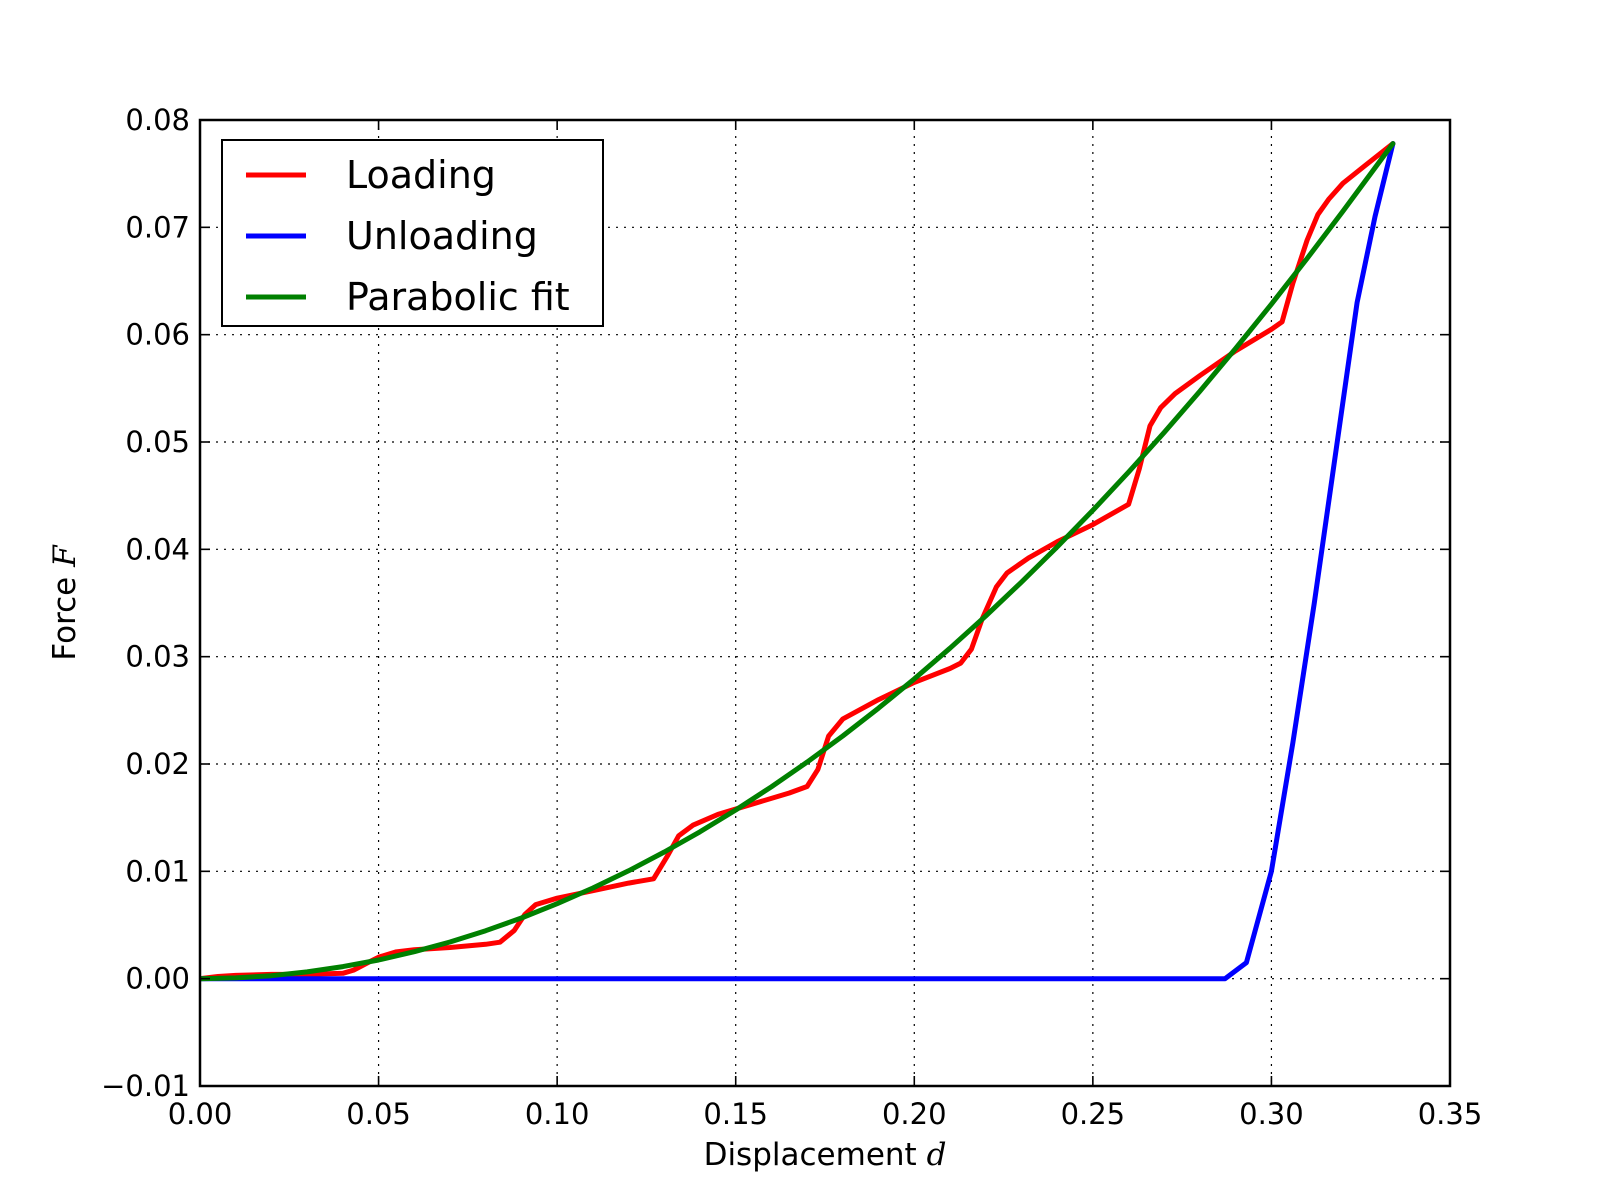 The height and width of the screenshot is (1200, 1600). I want to click on x-axis-label: Displacement d, so click(825, 1155).